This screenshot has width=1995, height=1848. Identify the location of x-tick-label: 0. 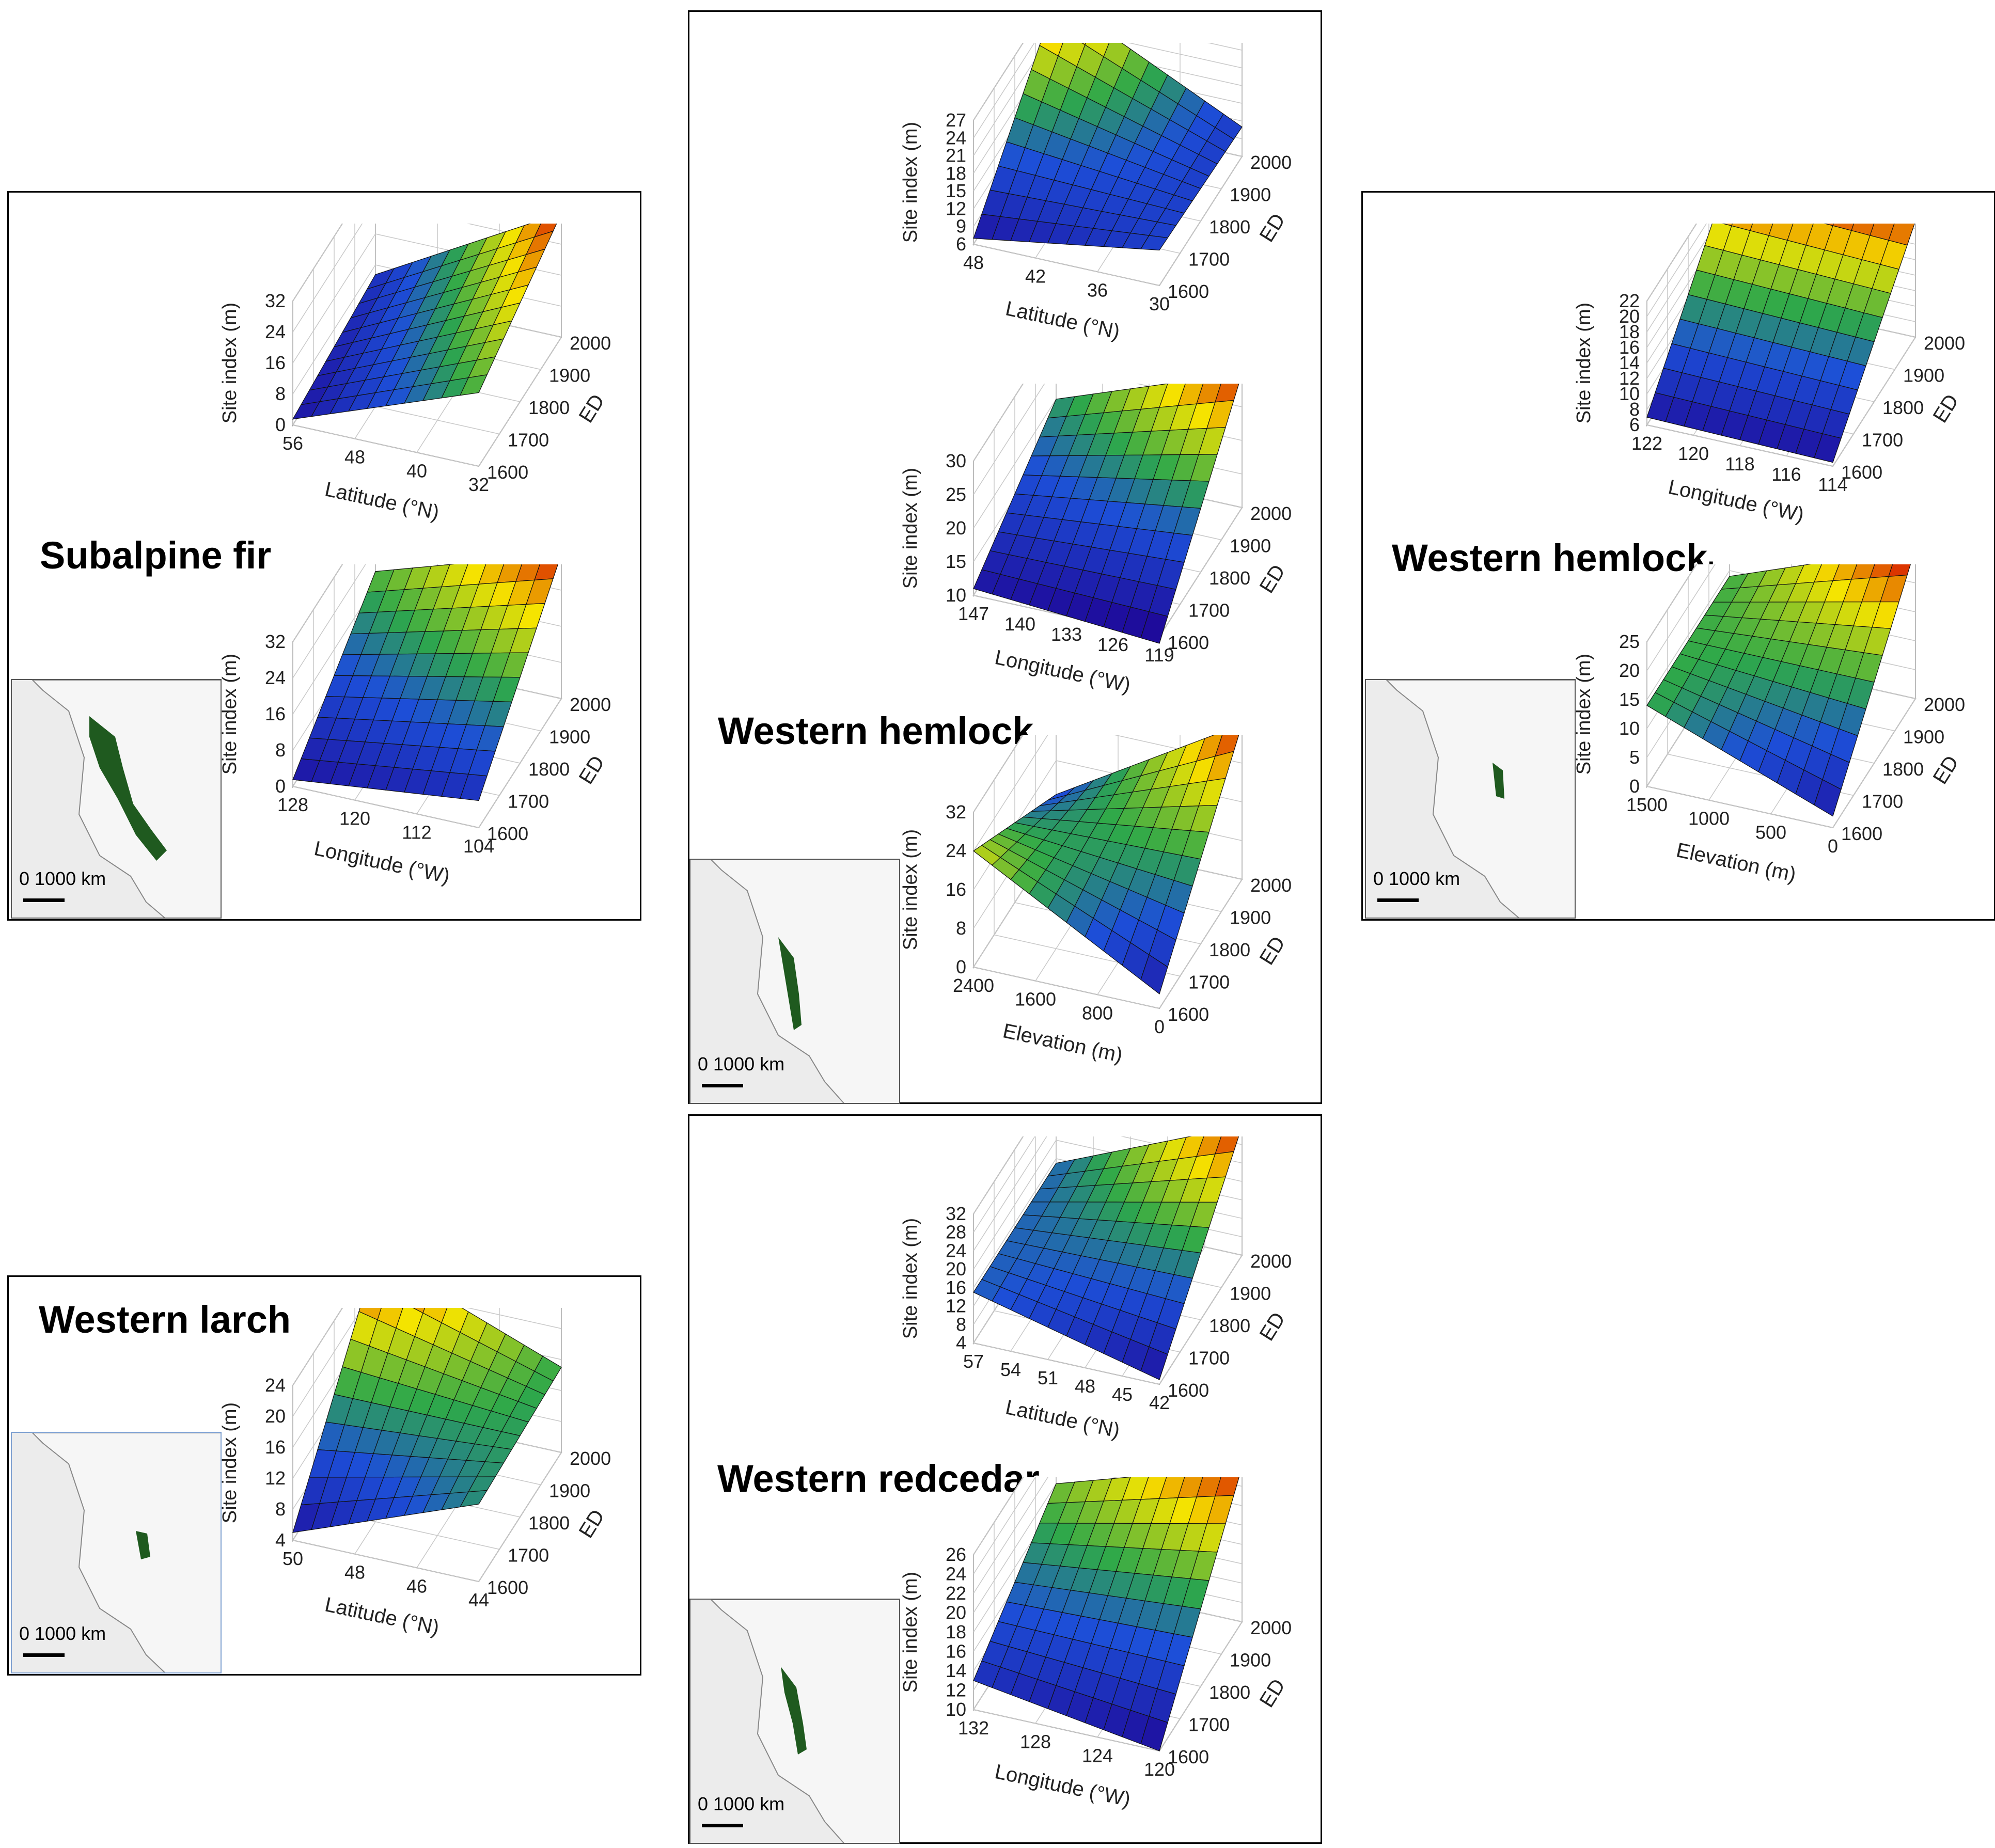
(1833, 846).